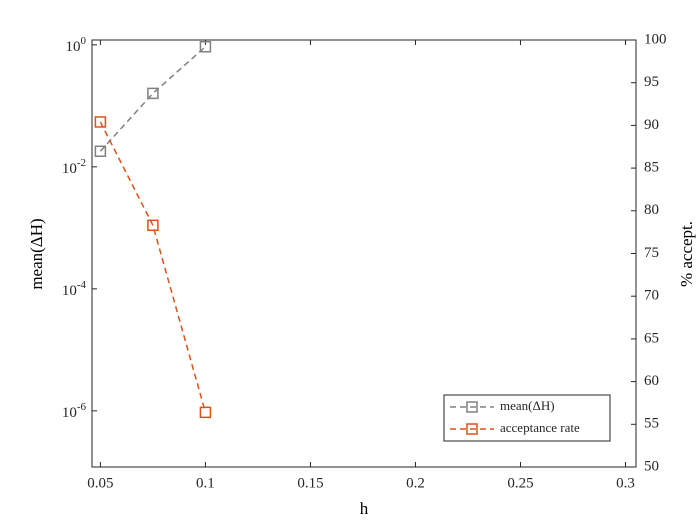  What do you see at coordinates (651, 168) in the screenshot?
I see `y2-tick-label: 85` at bounding box center [651, 168].